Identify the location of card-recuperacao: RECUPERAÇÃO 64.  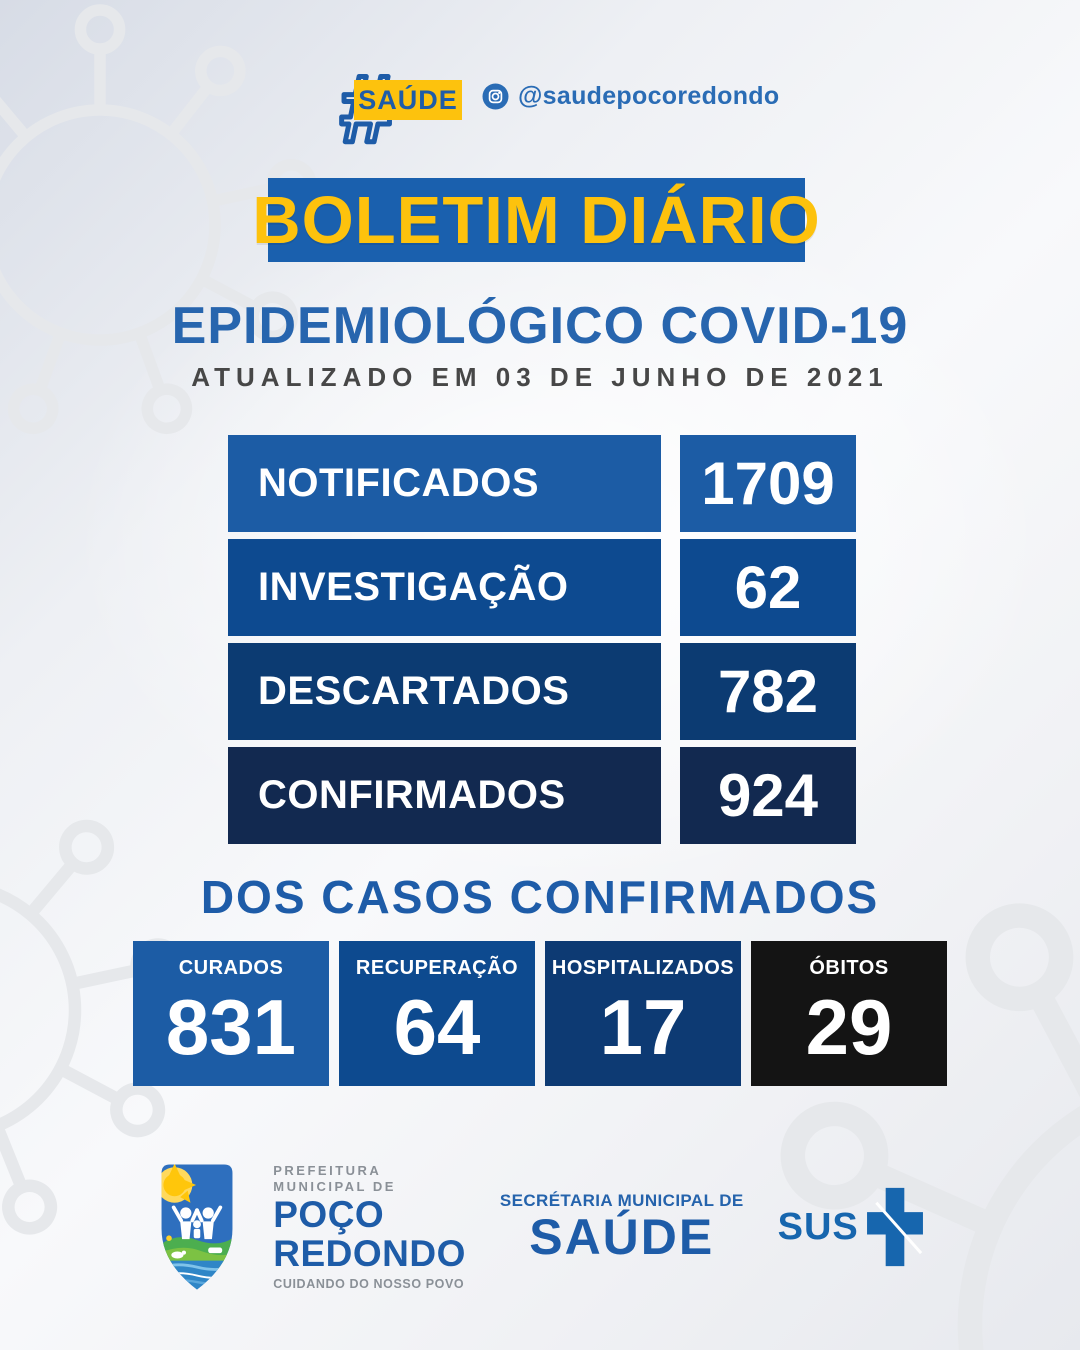
(437, 1013).